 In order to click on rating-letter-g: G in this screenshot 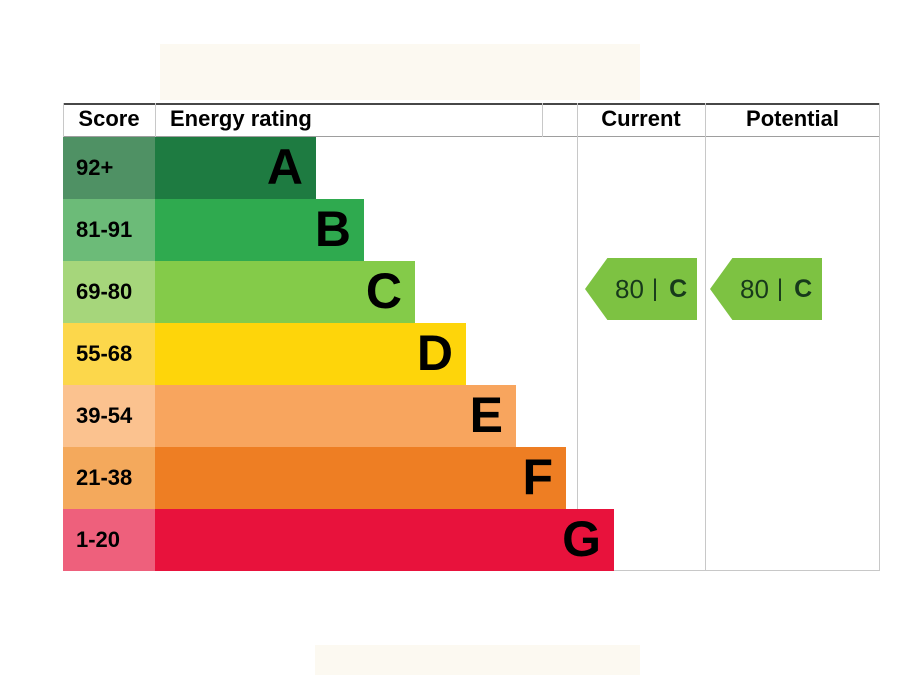, I will do `click(581, 539)`.